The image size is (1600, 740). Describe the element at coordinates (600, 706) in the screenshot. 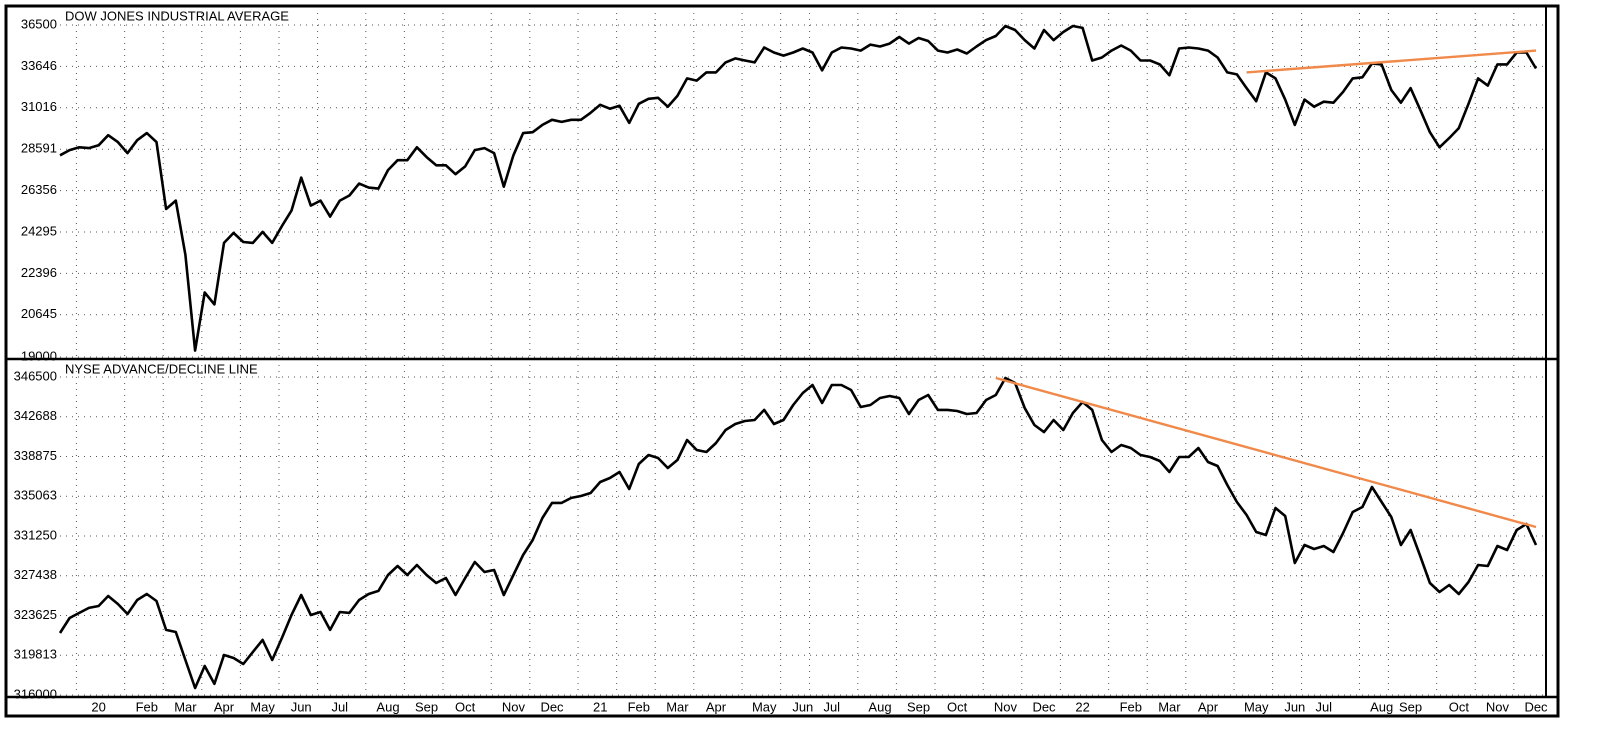

I see `x-tick-label: 21` at that location.